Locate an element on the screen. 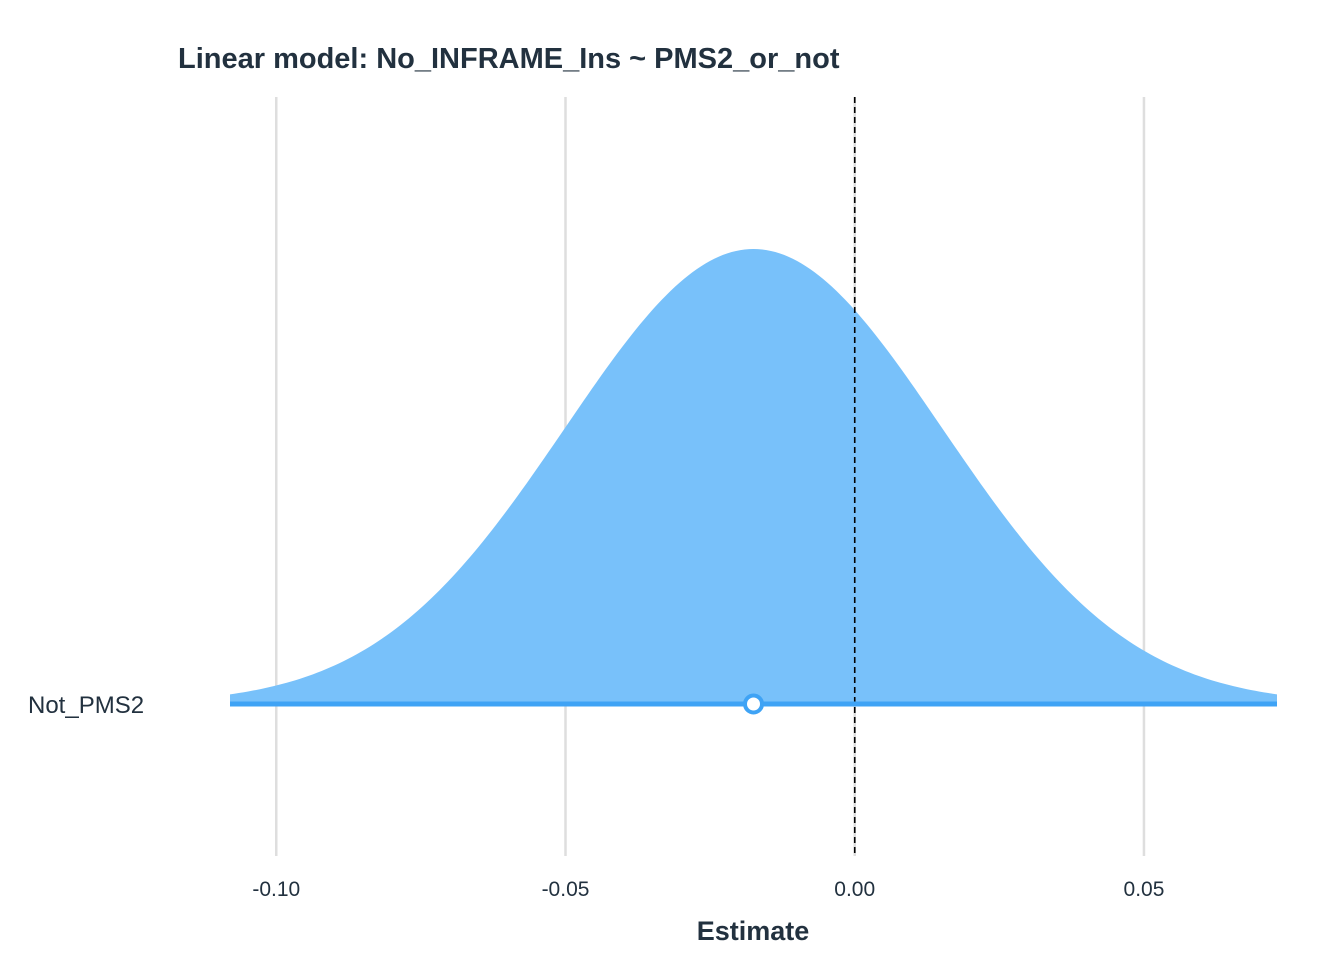  y-category-label-0: Not_PMS2 is located at coordinates (86, 705).